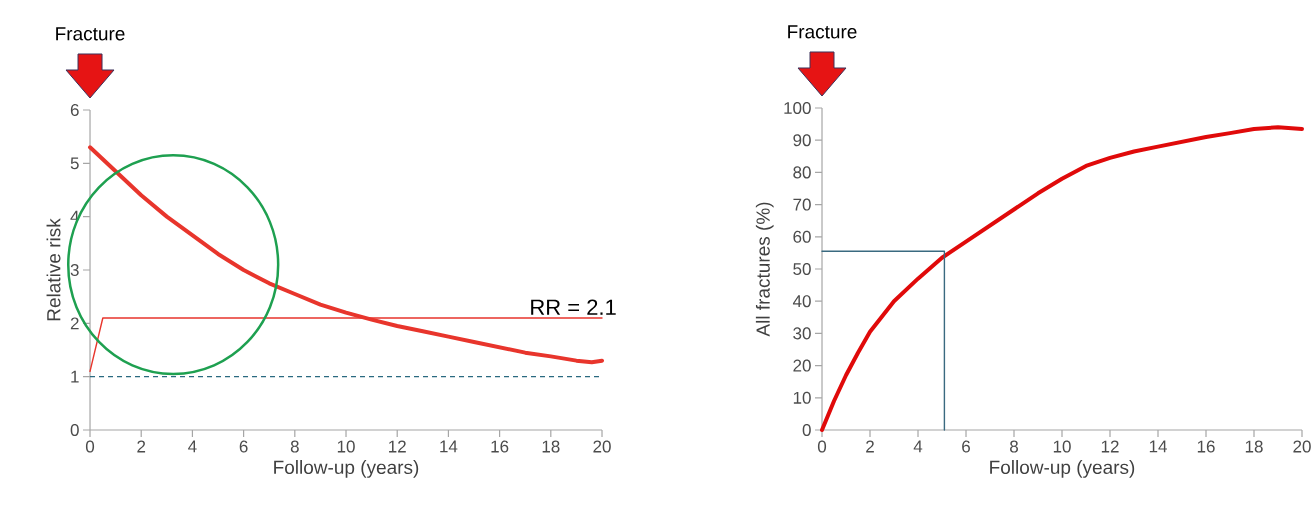 This screenshot has height=510, width=1316. I want to click on y-tick-label: 80, so click(802, 172).